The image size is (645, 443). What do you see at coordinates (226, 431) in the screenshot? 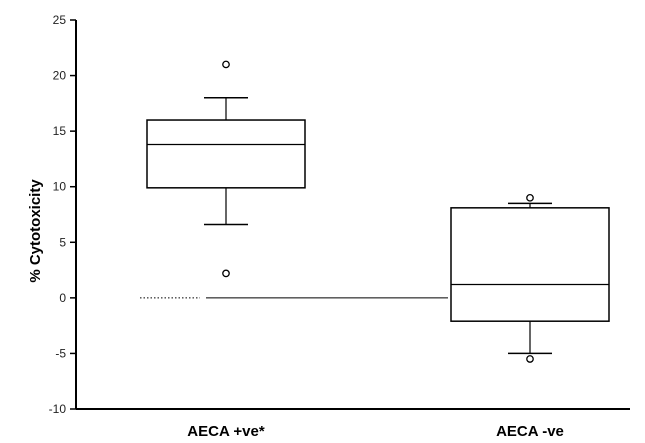
I see `x-category-label: AECA +ve*` at bounding box center [226, 431].